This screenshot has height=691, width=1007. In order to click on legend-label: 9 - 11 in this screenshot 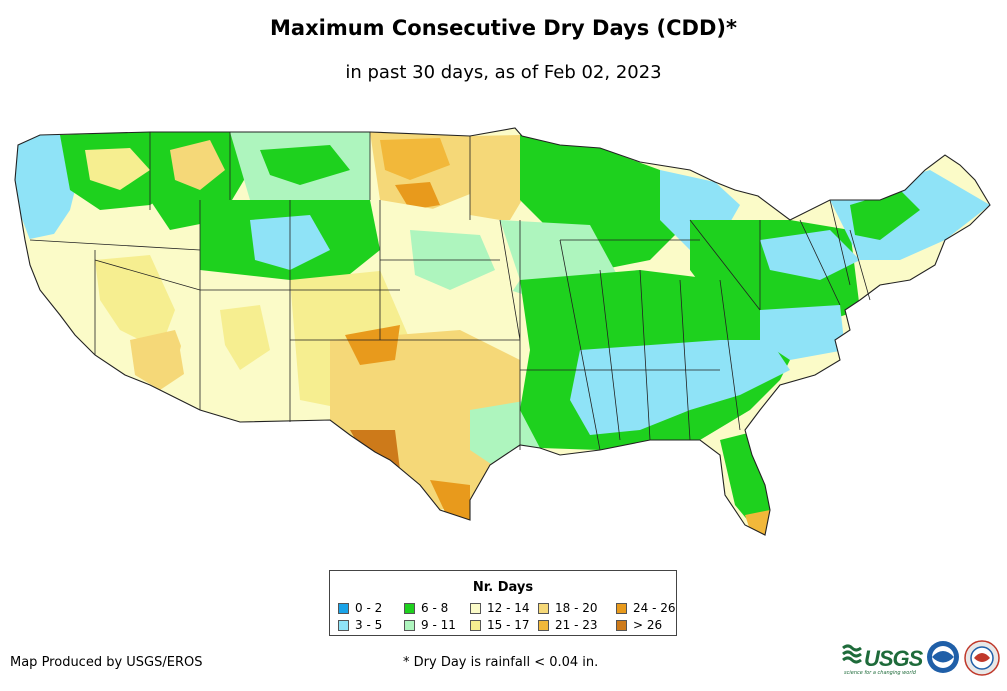, I will do `click(438, 625)`.